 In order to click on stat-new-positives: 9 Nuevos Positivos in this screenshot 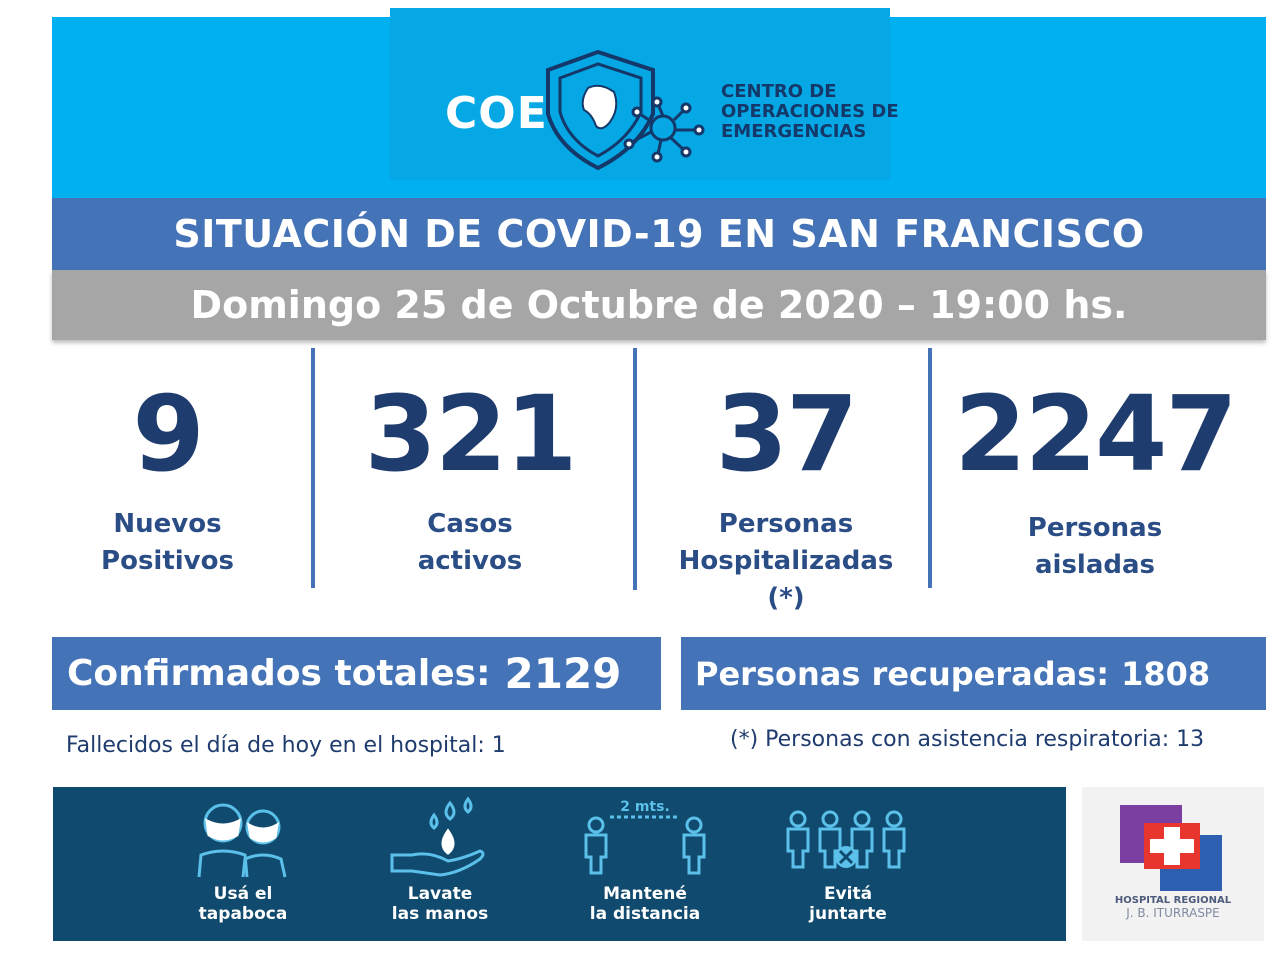, I will do `click(167, 481)`.